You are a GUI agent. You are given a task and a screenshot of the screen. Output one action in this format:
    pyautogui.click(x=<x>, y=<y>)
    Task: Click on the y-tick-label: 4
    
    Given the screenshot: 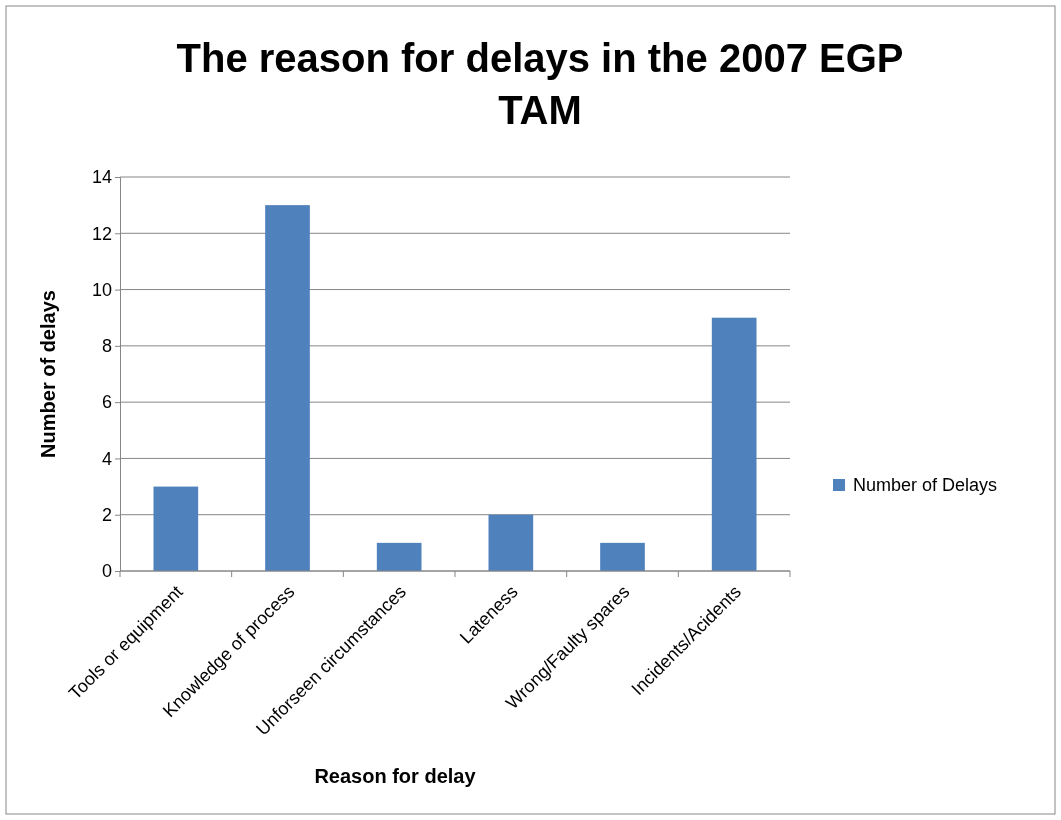 What is the action you would take?
    pyautogui.click(x=106, y=458)
    